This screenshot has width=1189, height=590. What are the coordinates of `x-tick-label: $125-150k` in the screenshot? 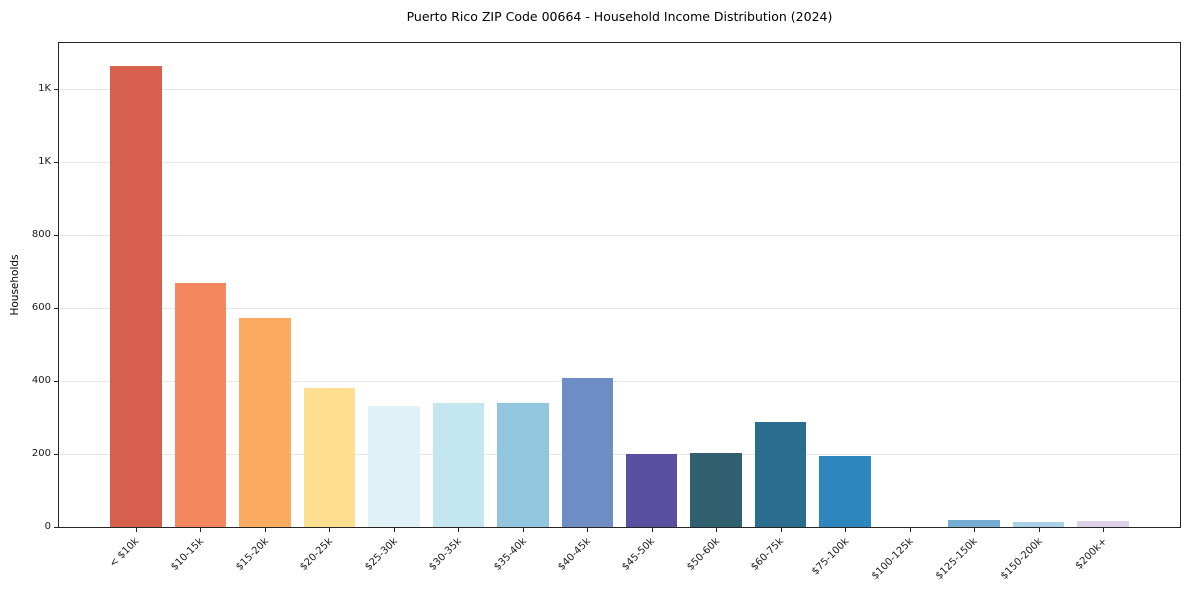 It's located at (957, 559).